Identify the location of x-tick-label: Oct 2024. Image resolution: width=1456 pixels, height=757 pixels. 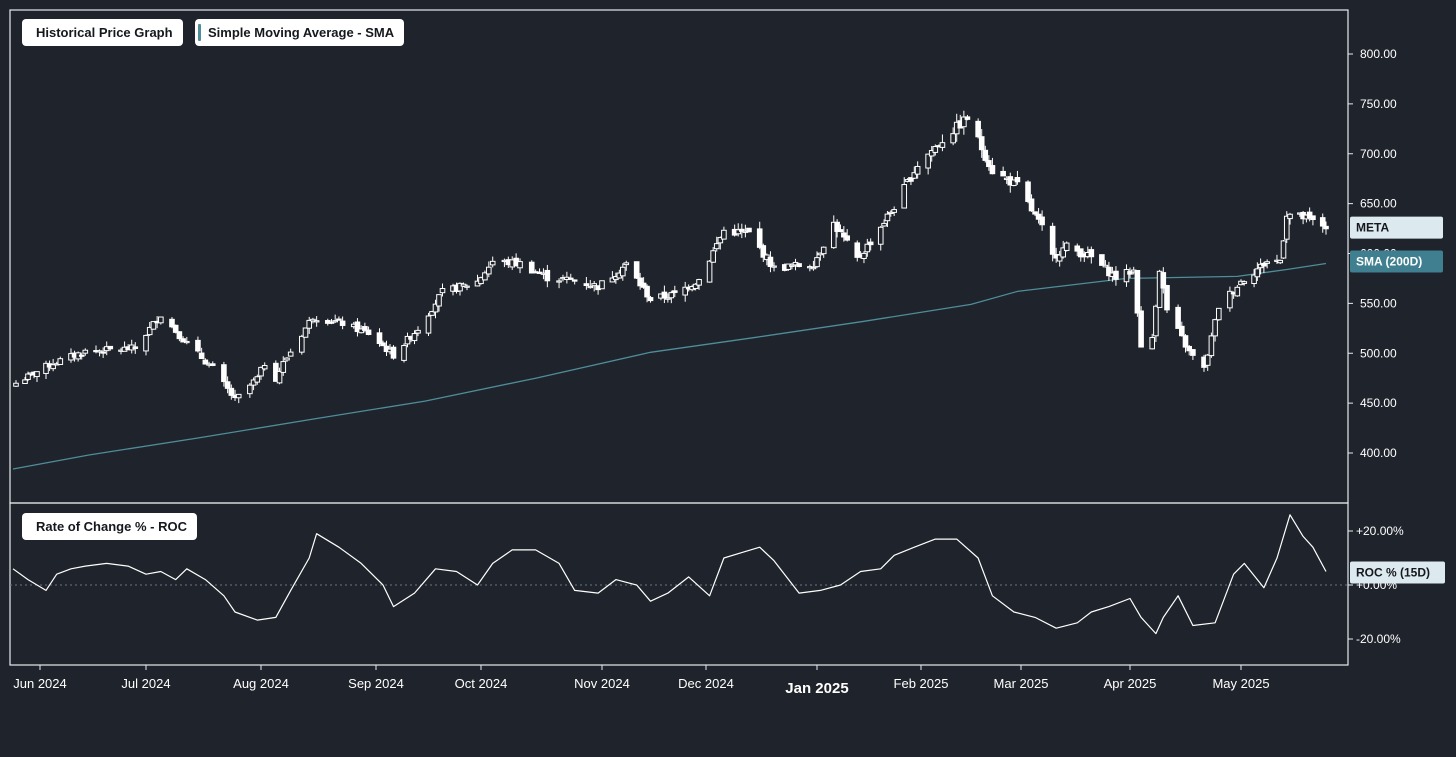
(481, 683).